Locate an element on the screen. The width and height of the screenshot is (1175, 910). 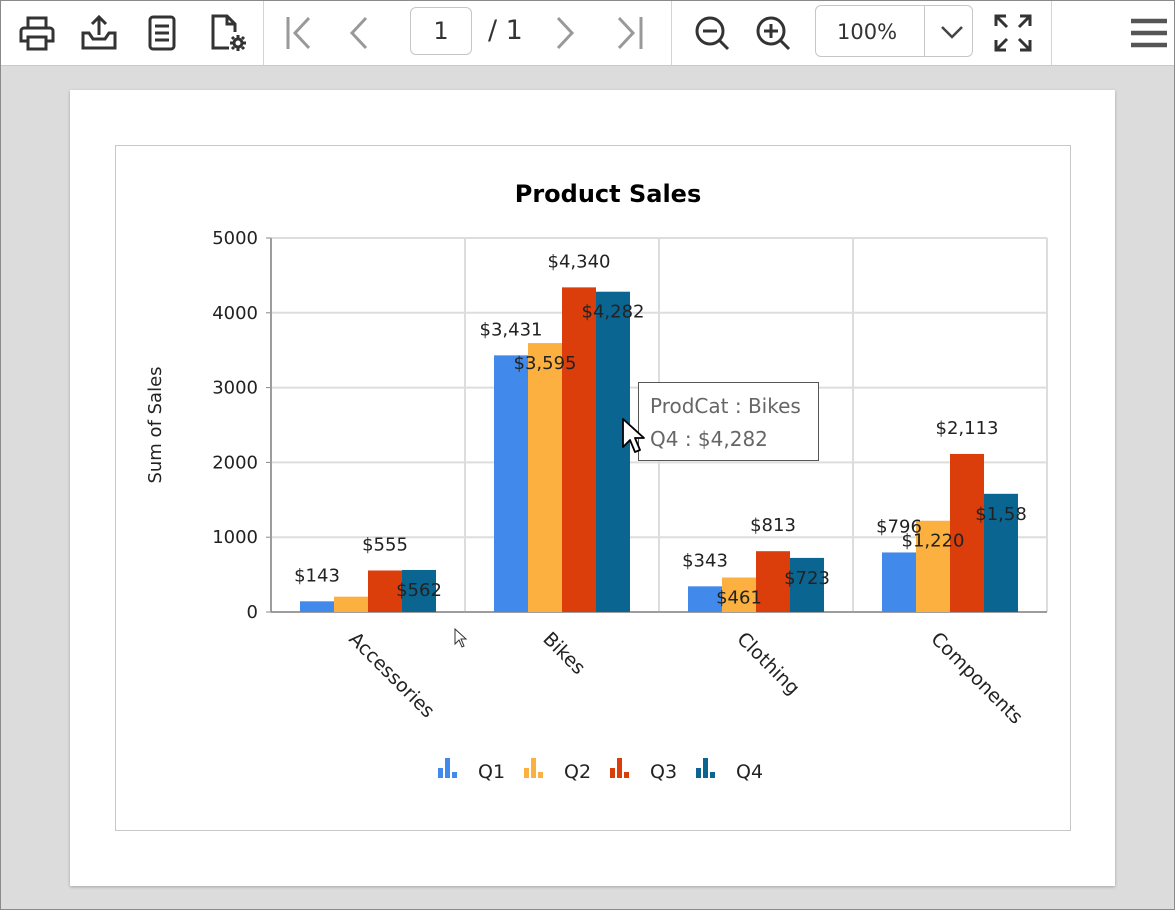
bar-q2-clothing is located at coordinates (739, 594).